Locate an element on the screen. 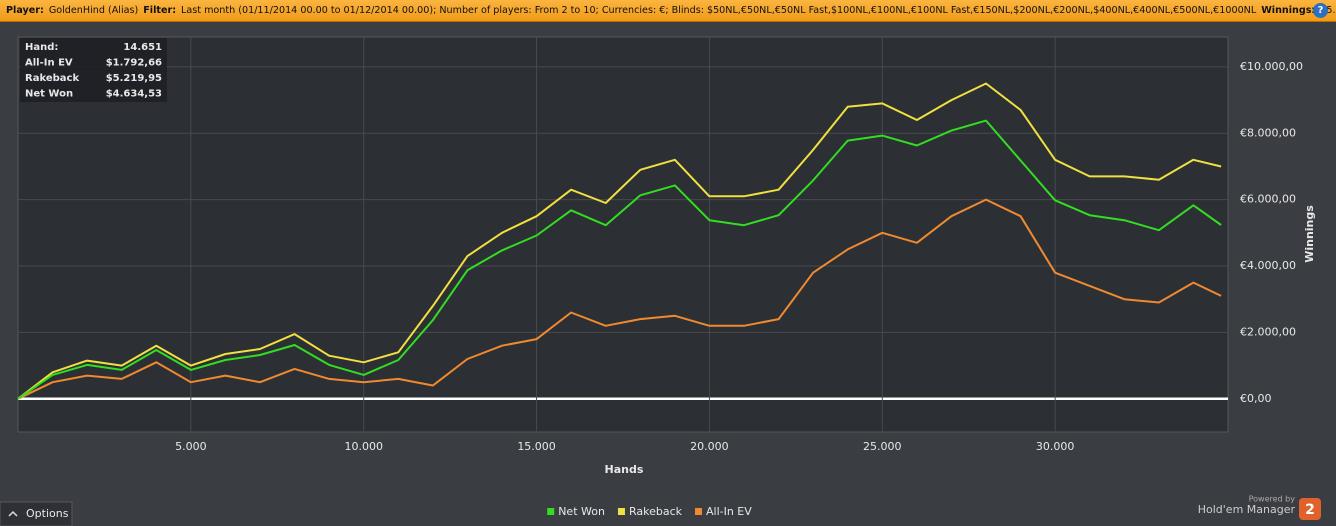 The image size is (1336, 526). stat-label: Rakeback is located at coordinates (52, 78).